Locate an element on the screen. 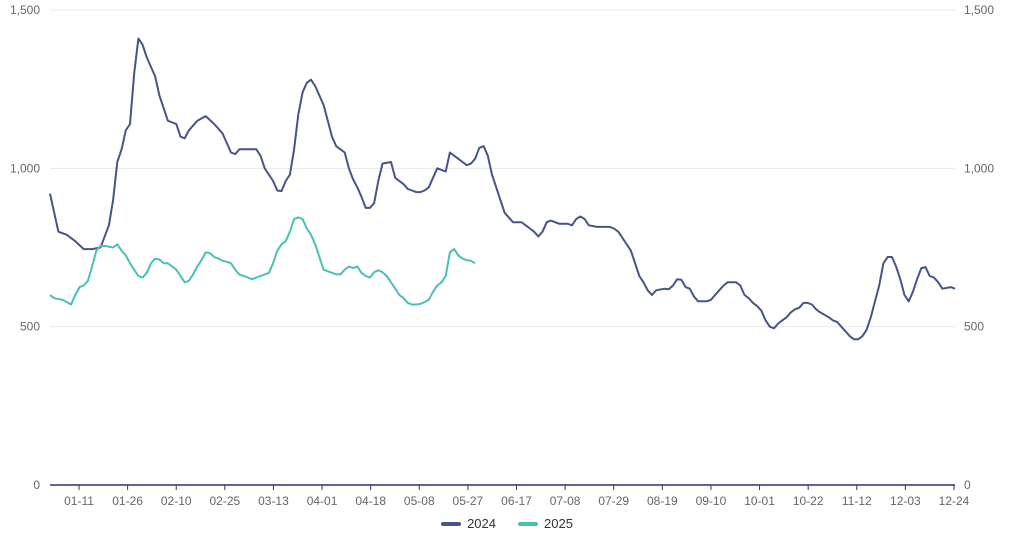  x-tick-label: 02-10 is located at coordinates (176, 501).